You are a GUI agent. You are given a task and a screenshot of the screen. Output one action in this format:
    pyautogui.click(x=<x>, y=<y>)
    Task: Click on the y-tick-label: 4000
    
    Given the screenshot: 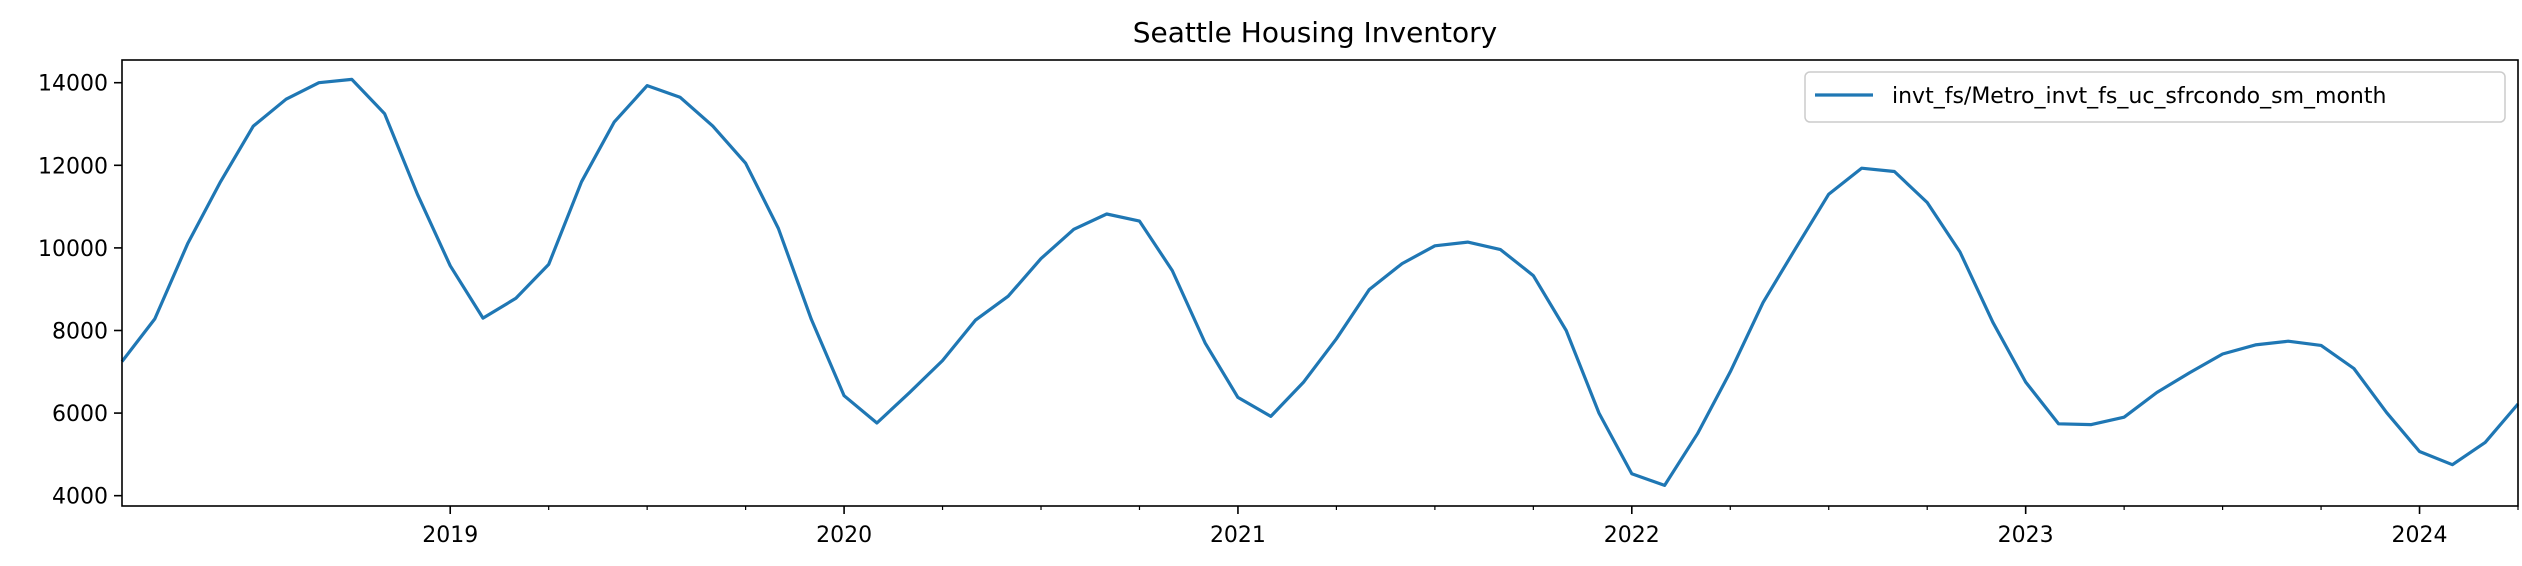 What is the action you would take?
    pyautogui.click(x=80, y=497)
    